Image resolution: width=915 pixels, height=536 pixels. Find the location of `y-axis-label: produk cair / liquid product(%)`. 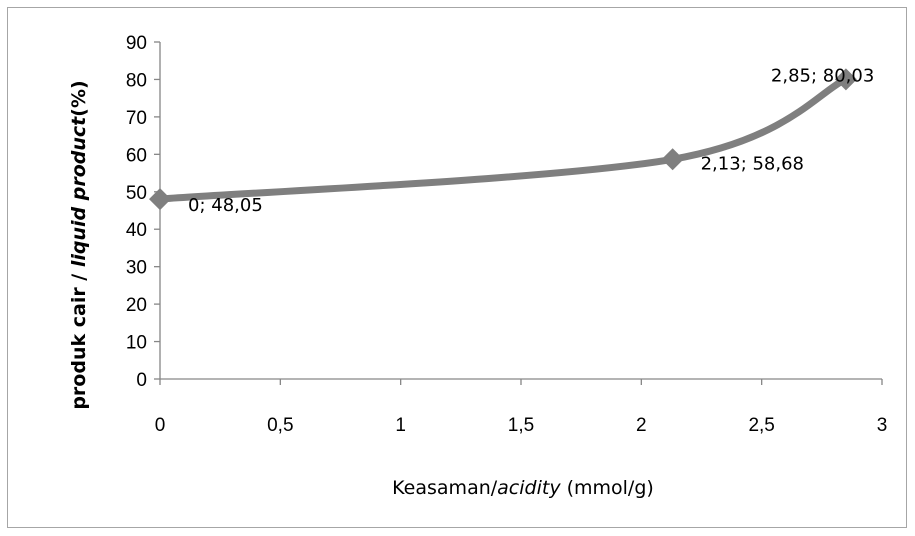

y-axis-label: produk cair / liquid product(%) is located at coordinates (79, 244).